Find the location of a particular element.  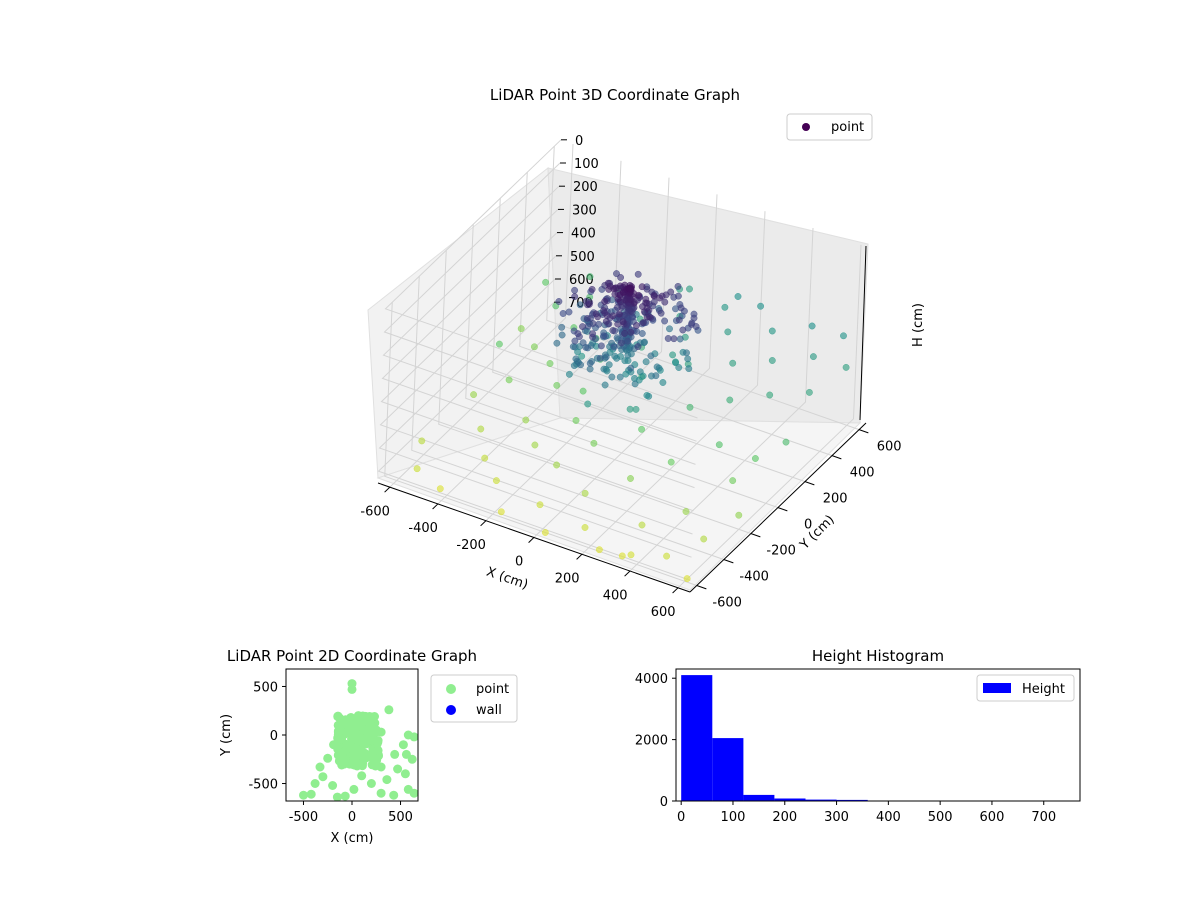

z-tick-label-3d: 500 is located at coordinates (582, 257).